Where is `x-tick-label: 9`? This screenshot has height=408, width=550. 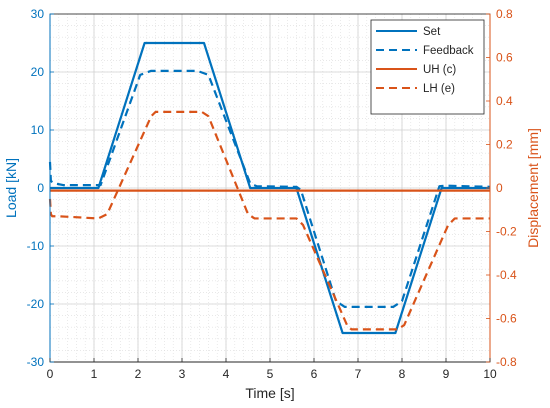
x-tick-label: 9 is located at coordinates (446, 374).